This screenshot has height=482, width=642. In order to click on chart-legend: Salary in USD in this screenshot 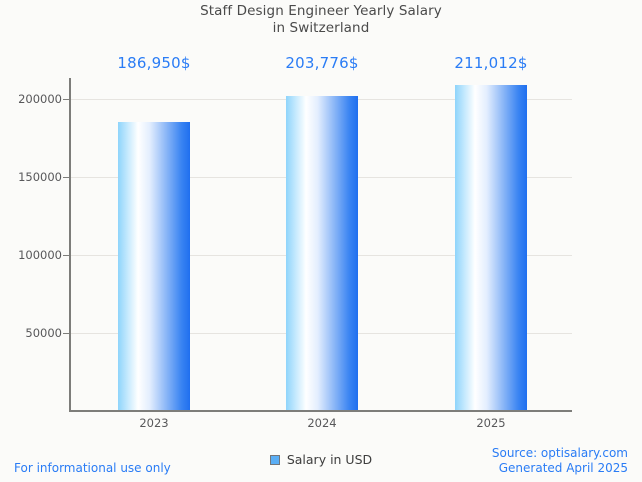, I will do `click(321, 459)`.